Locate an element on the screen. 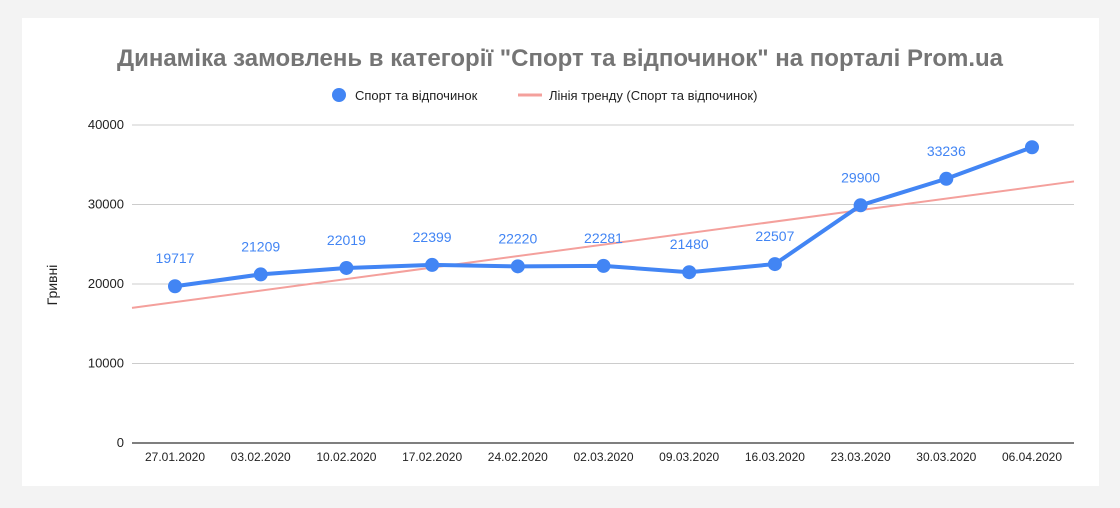 This screenshot has height=508, width=1120. x-tick-label: 17.02.2020 is located at coordinates (432, 457).